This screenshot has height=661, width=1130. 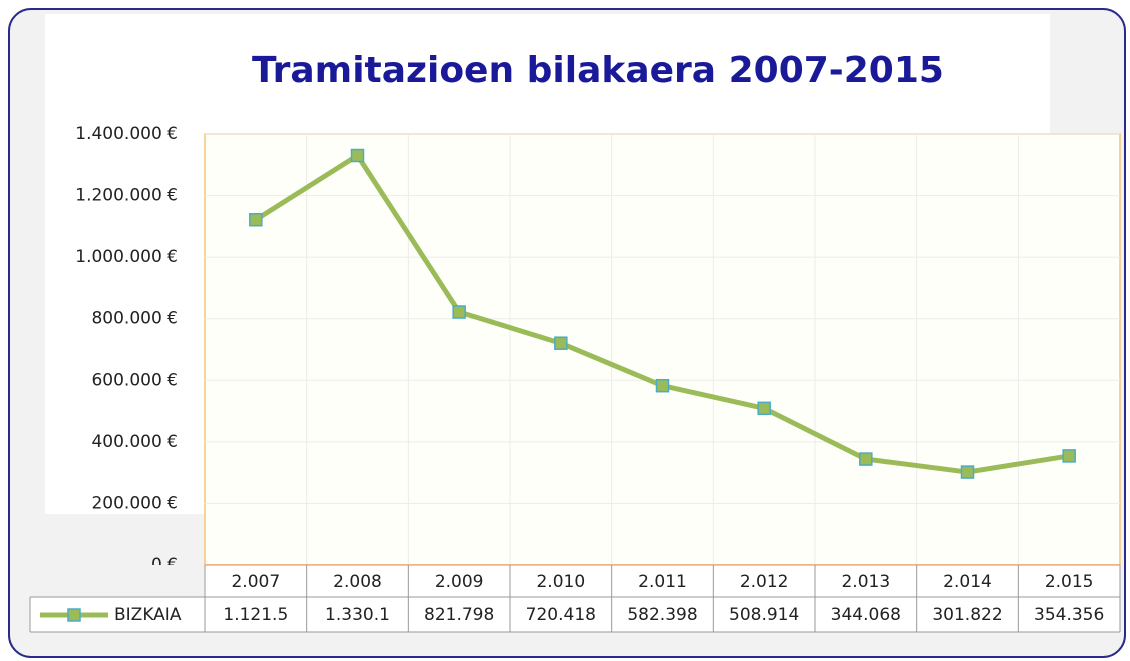 What do you see at coordinates (134, 380) in the screenshot?
I see `y-tick-label: 600.000 €` at bounding box center [134, 380].